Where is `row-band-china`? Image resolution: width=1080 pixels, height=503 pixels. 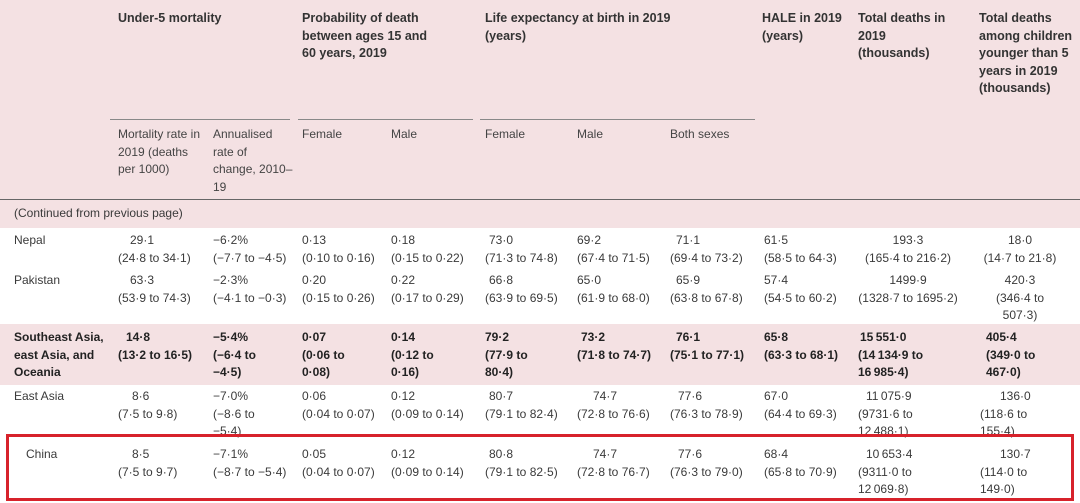
row-band-china is located at coordinates (540, 470).